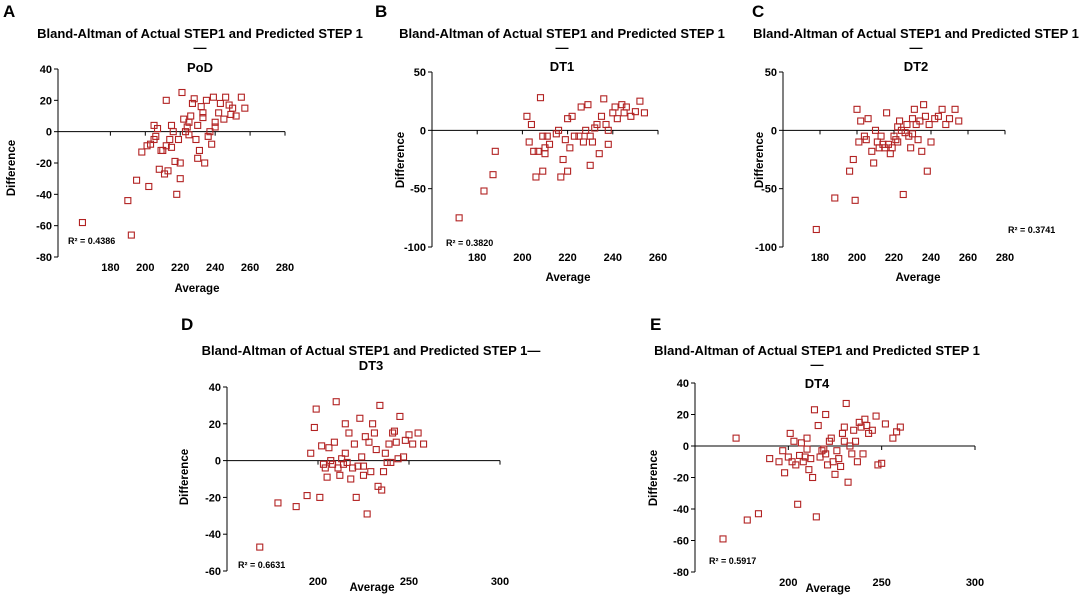 This screenshot has height=598, width=1084. What do you see at coordinates (916, 66) in the screenshot?
I see `panel-c-subtitle: DT2` at bounding box center [916, 66].